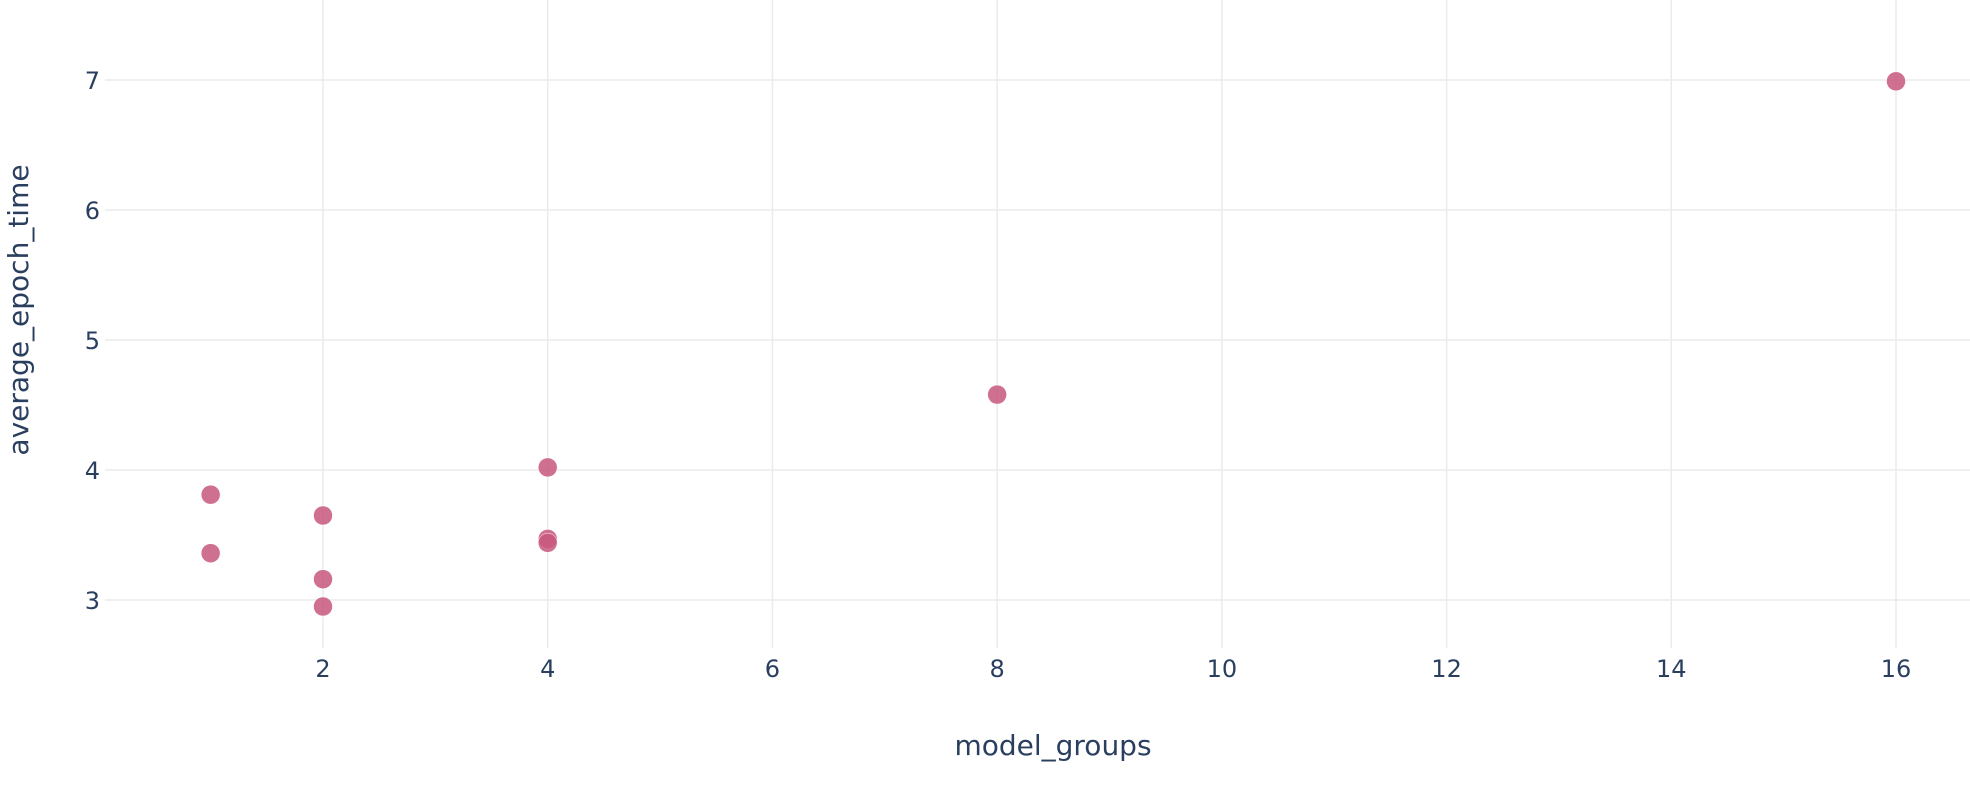 This screenshot has width=1970, height=798. Describe the element at coordinates (92, 341) in the screenshot. I see `y-tick-label: 5` at that location.